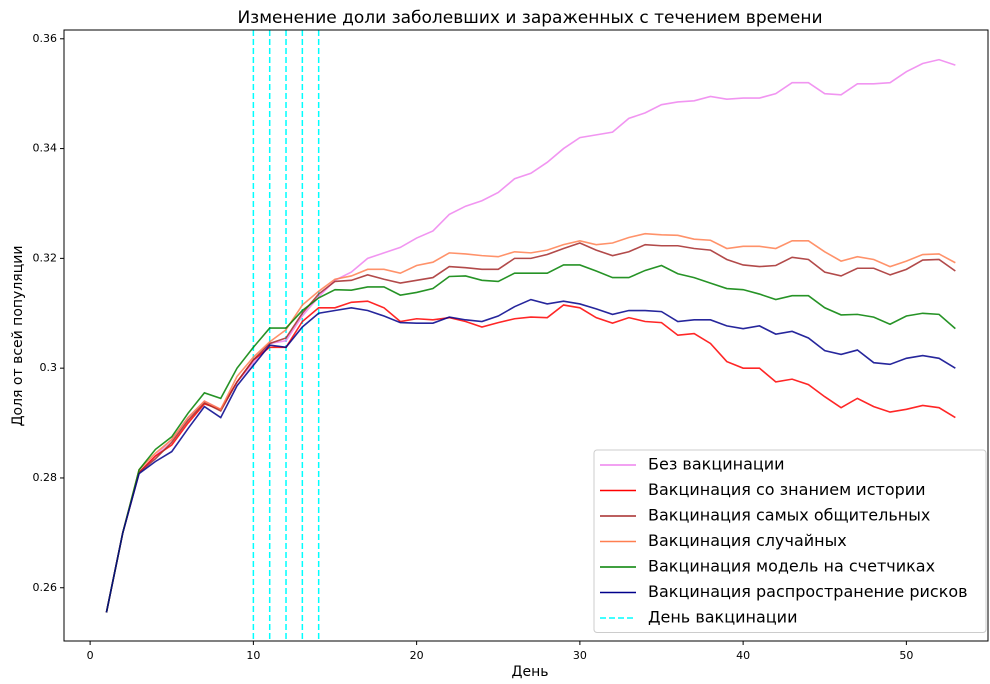  What do you see at coordinates (45, 257) in the screenshot?
I see `y-tick-label: 0.32` at bounding box center [45, 257].